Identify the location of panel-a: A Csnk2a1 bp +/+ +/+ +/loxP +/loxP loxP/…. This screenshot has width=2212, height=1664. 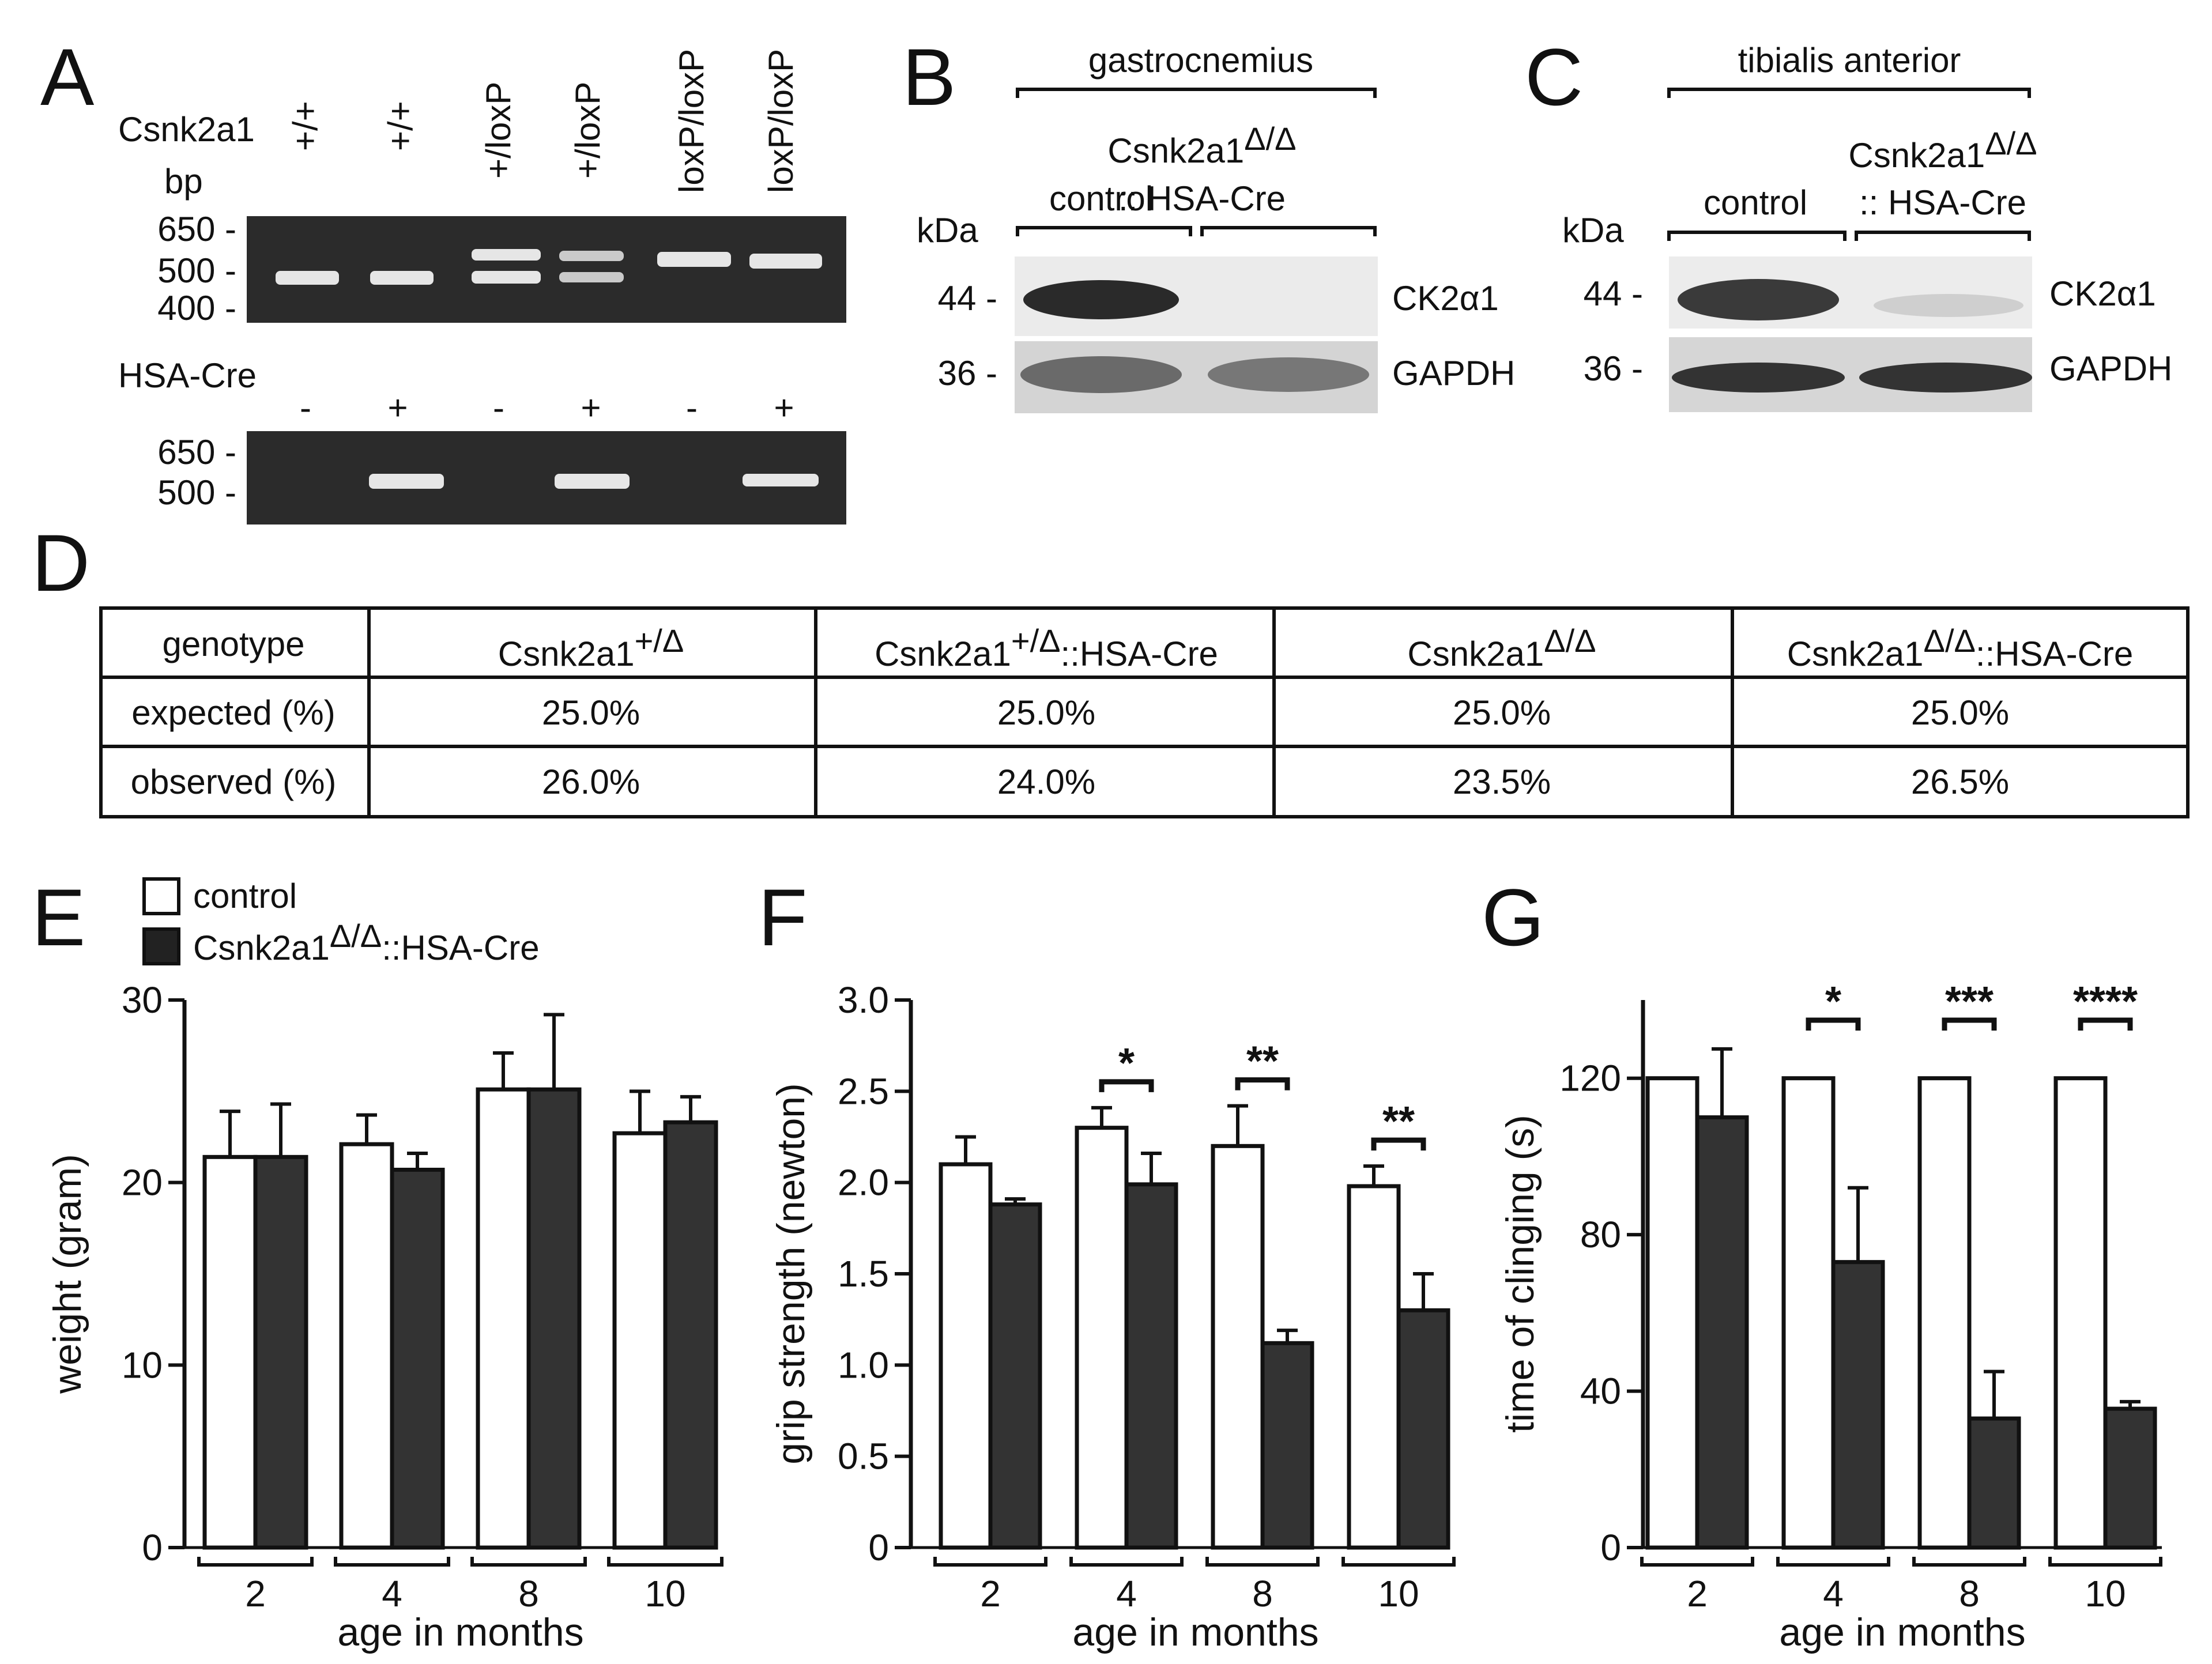
(443, 278).